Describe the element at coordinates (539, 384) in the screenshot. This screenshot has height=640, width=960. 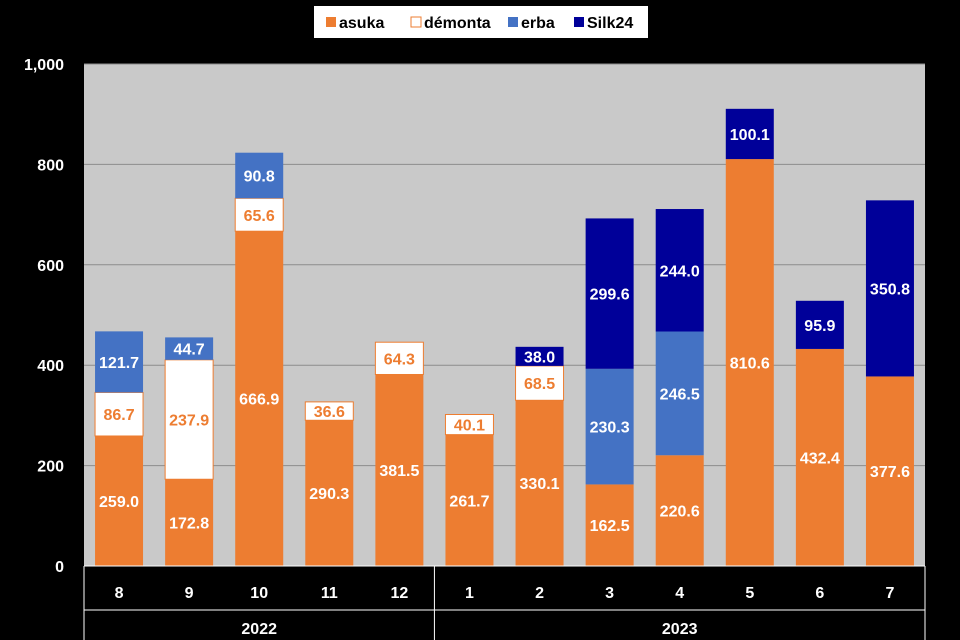
I see `data-label: 68.5` at that location.